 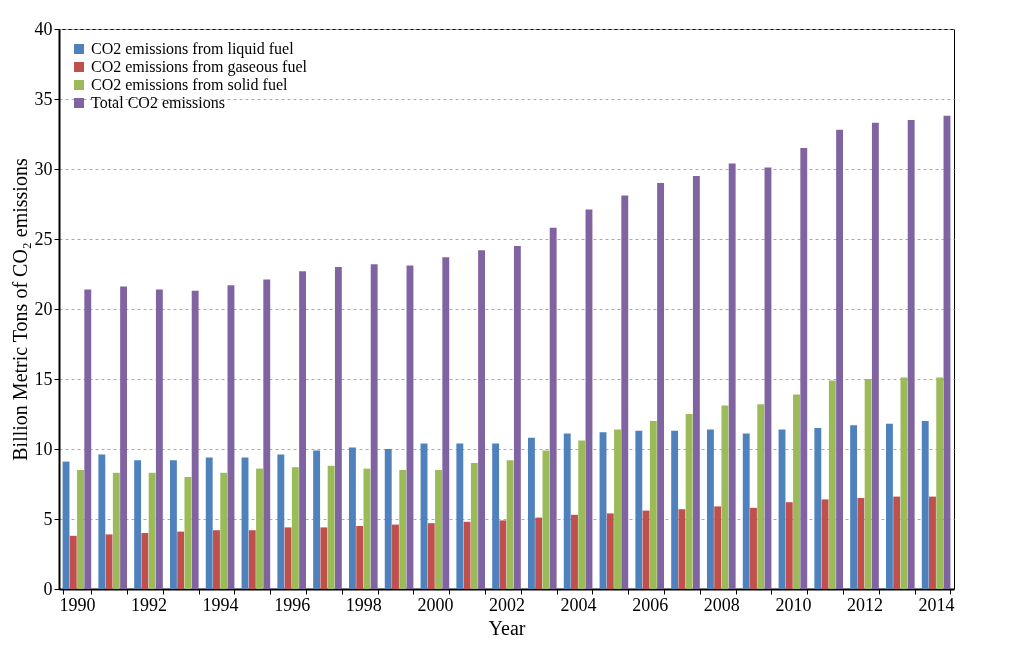 I want to click on y-tick-label: 0, so click(x=48, y=588).